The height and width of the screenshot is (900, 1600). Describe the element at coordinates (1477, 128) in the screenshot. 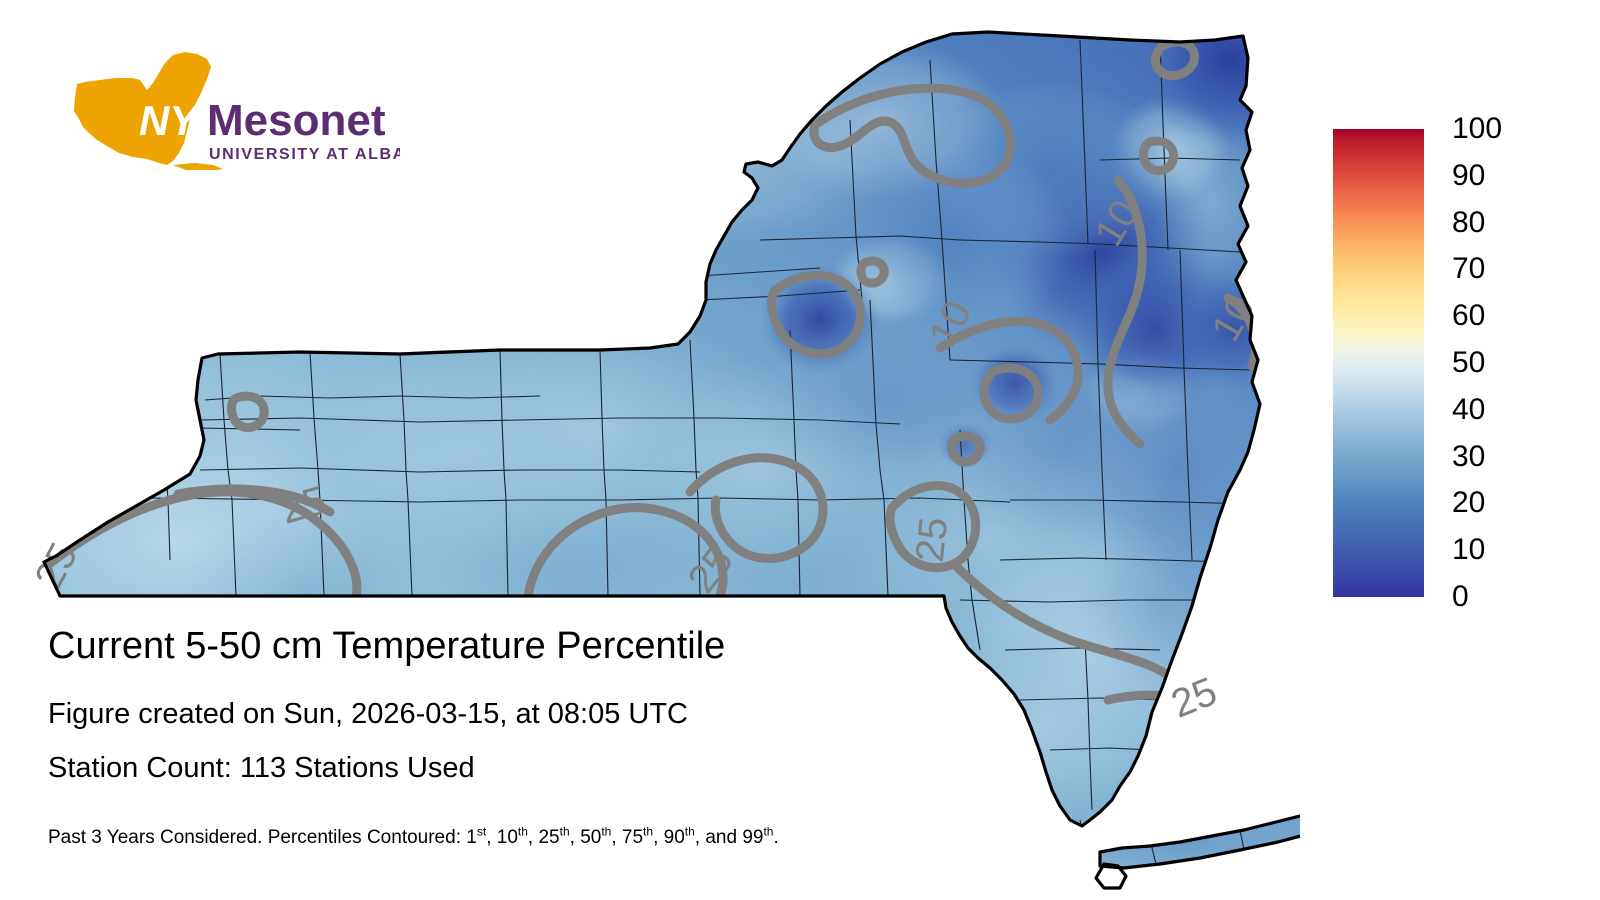

I see `colorbar-tick-100: 100` at that location.